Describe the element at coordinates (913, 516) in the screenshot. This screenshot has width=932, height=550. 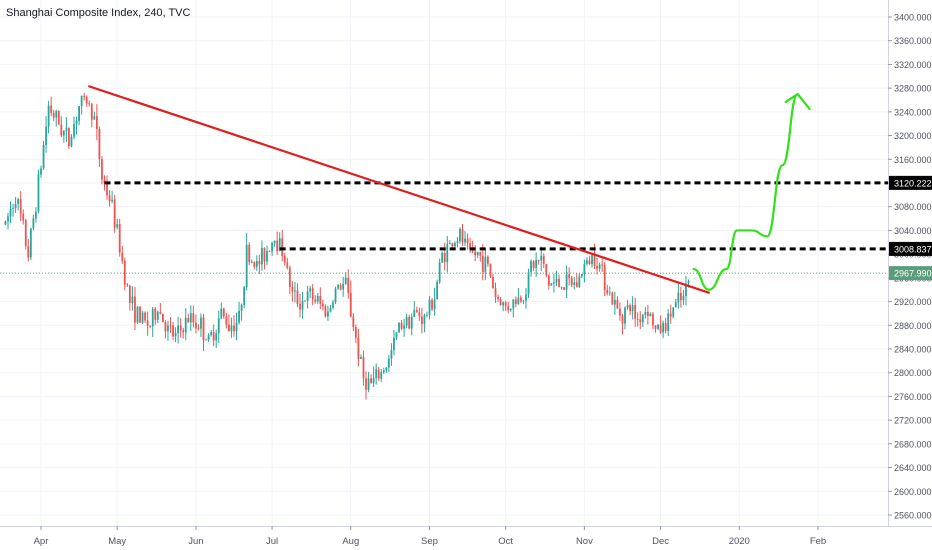
I see `y-tick-label: 2560.000` at that location.